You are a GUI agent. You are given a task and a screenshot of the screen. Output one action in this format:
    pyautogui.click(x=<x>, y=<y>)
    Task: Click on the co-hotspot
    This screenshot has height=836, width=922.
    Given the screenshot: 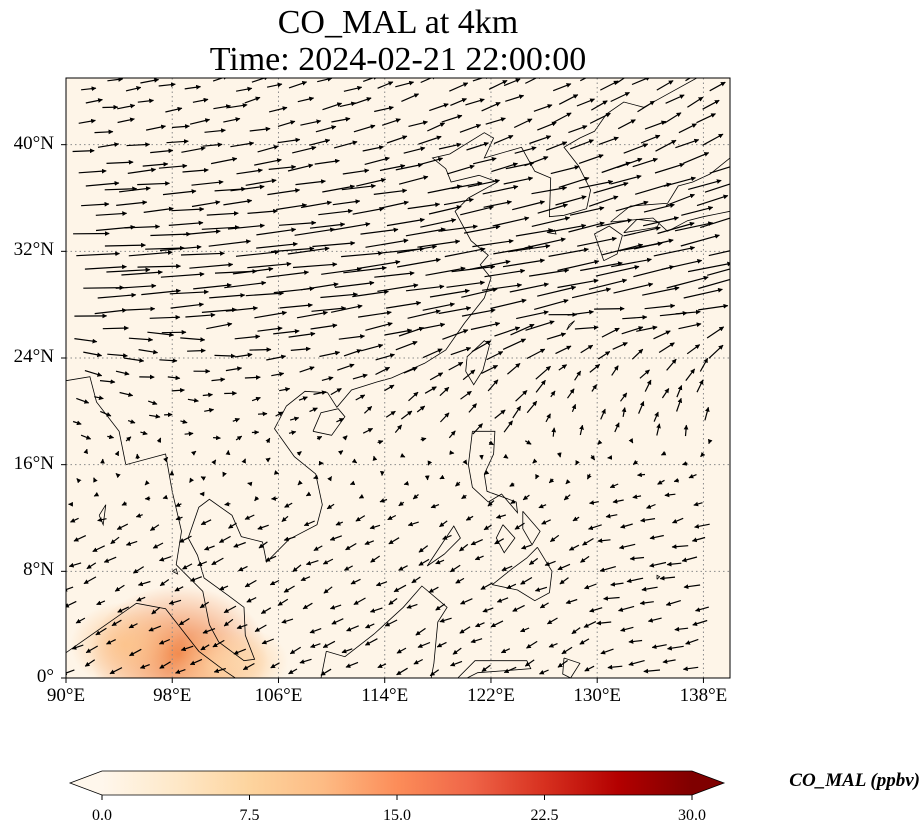 What is the action you would take?
    pyautogui.click(x=126, y=639)
    